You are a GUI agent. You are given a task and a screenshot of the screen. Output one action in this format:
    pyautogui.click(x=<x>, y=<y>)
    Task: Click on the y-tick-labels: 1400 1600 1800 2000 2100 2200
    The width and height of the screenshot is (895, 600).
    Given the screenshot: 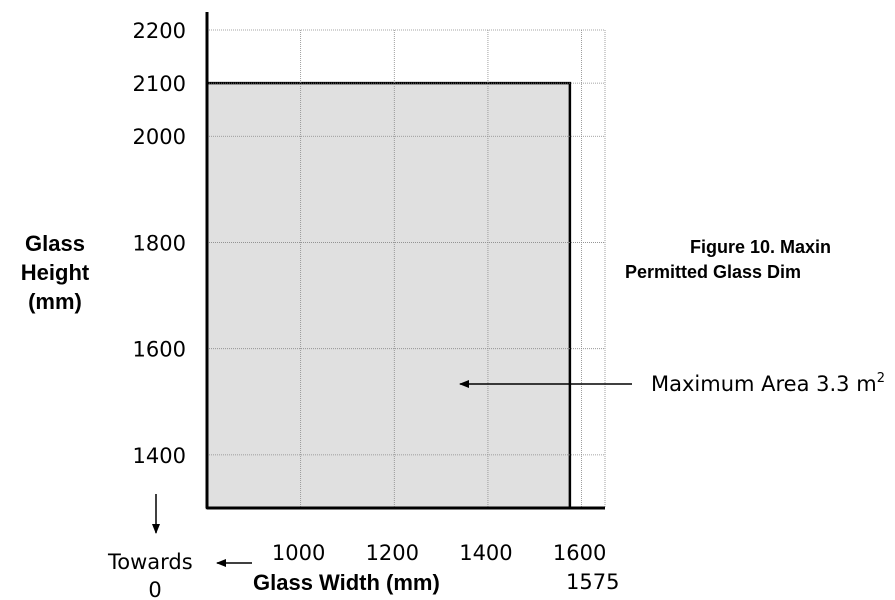 What is the action you would take?
    pyautogui.click(x=159, y=243)
    